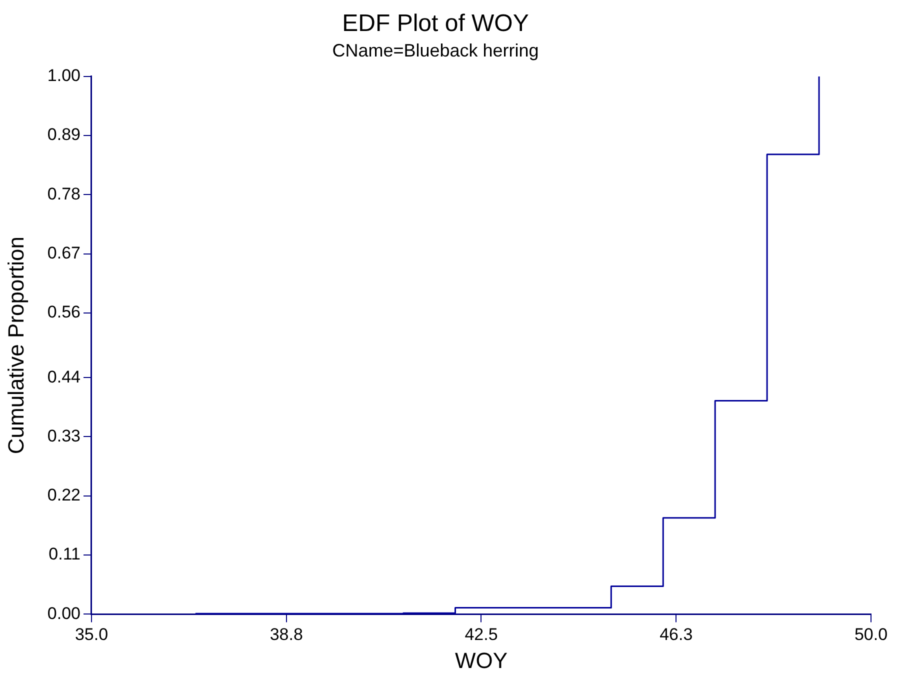 This screenshot has width=899, height=683. What do you see at coordinates (63, 613) in the screenshot?
I see `y-tick-label: 0.00` at bounding box center [63, 613].